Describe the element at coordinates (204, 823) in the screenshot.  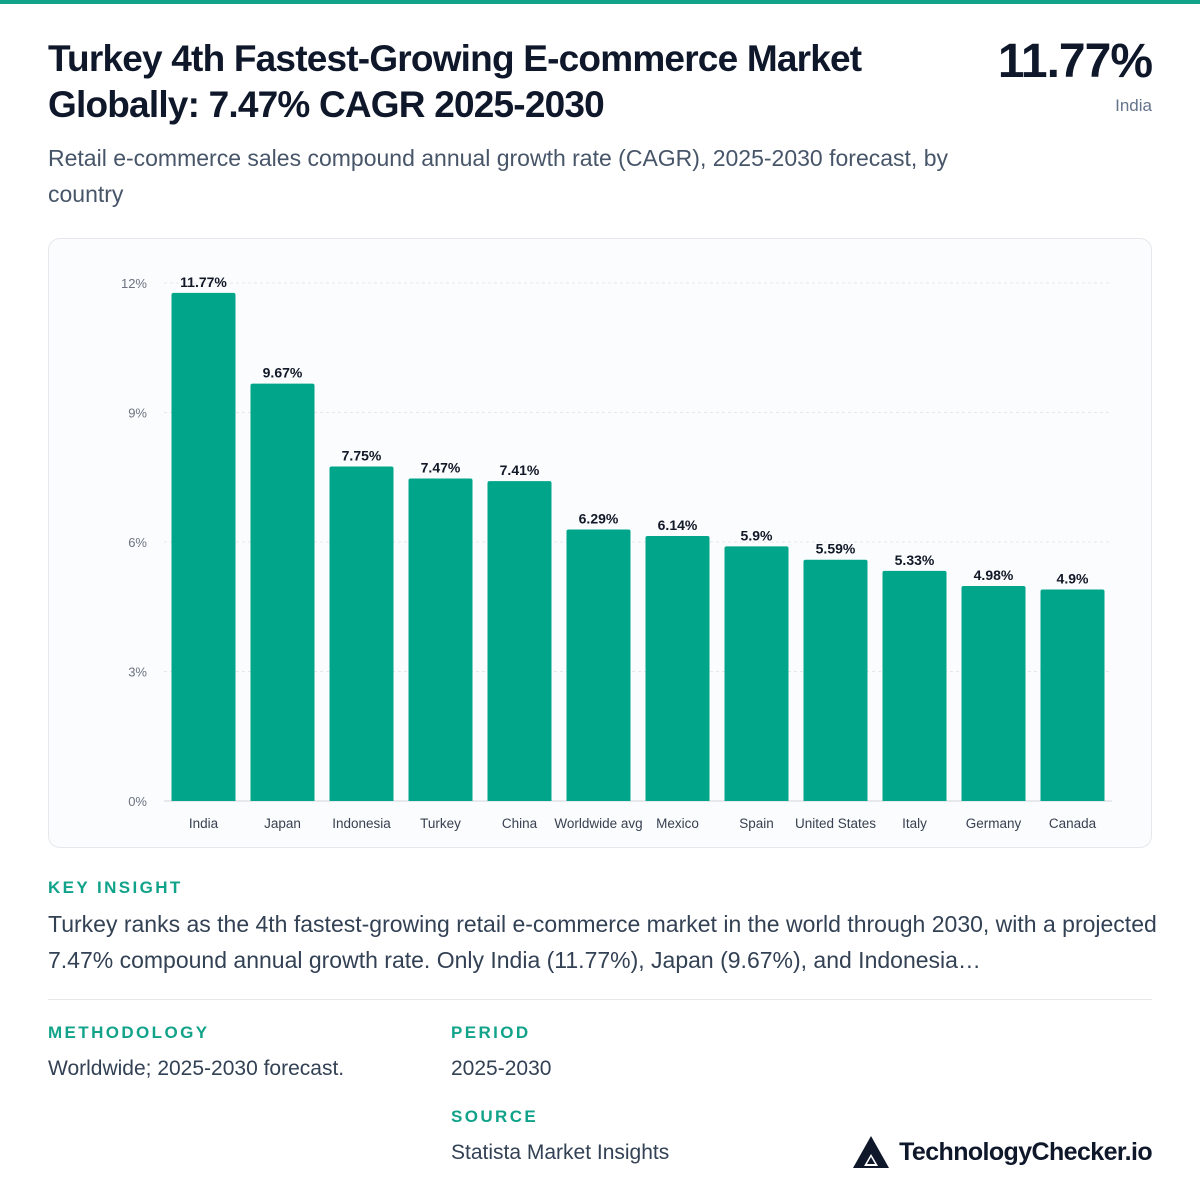
I see `x-tick-label: India` at that location.